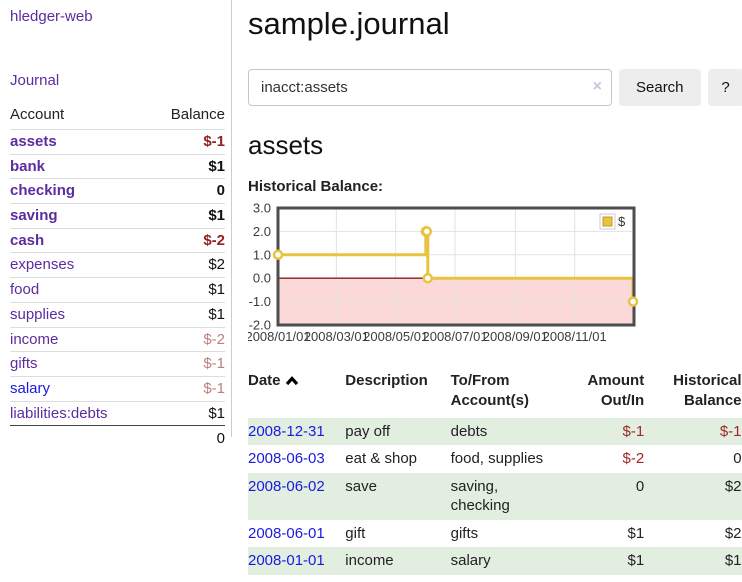 This screenshot has width=742, height=582. Describe the element at coordinates (79, 314) in the screenshot. I see `account-name-cell: supplies` at that location.